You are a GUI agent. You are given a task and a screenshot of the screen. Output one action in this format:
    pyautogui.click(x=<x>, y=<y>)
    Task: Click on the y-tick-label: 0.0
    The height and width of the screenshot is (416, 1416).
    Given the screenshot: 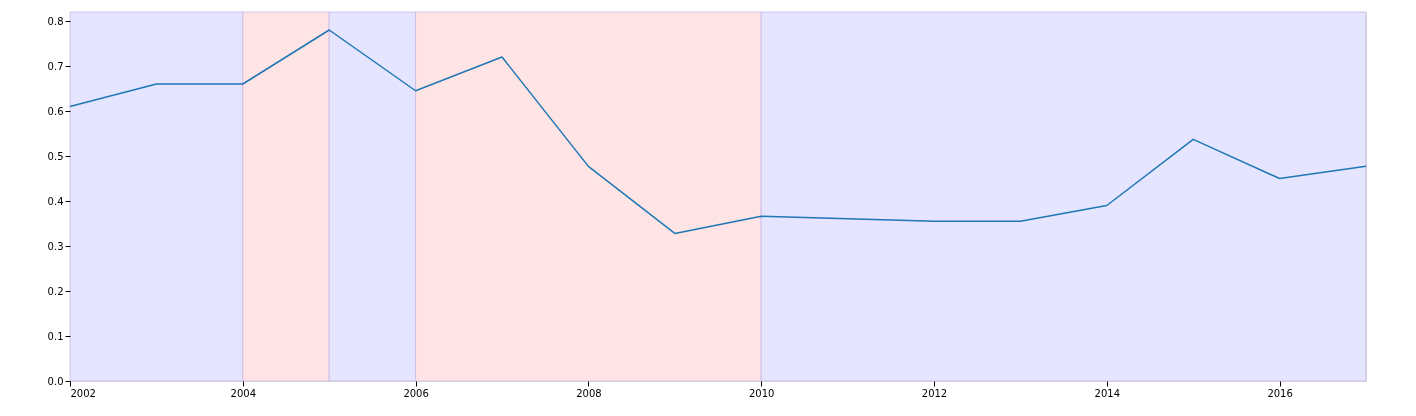 What is the action you would take?
    pyautogui.click(x=55, y=381)
    